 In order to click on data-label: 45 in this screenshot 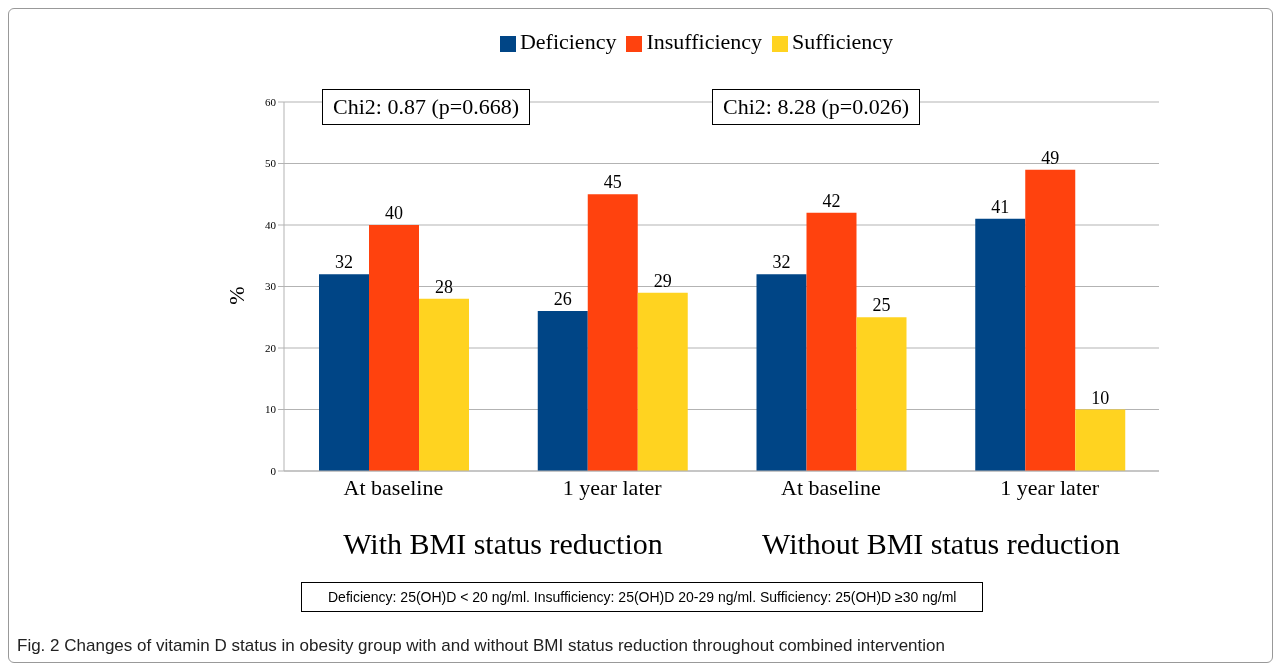, I will do `click(612, 182)`.